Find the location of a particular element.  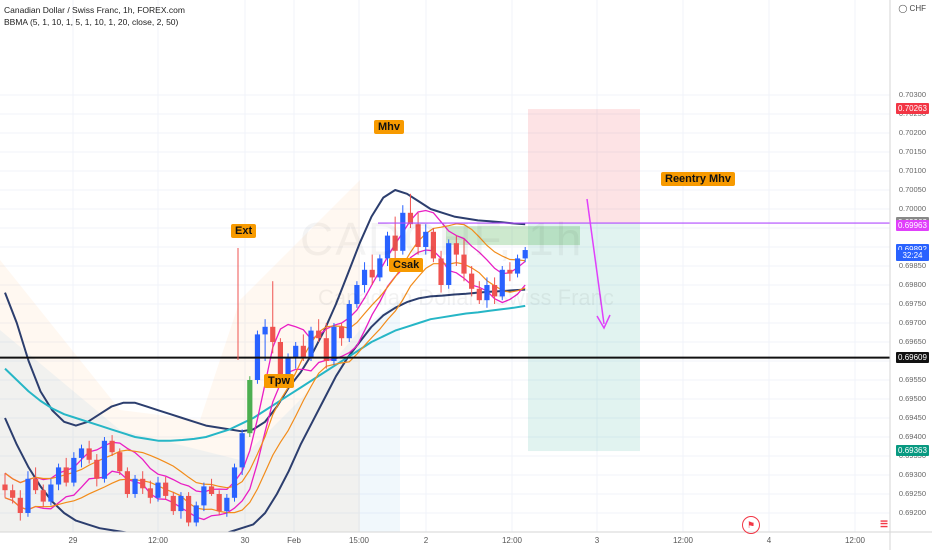

watermark-symbol: CADCHF, 1h is located at coordinates (441, 239).